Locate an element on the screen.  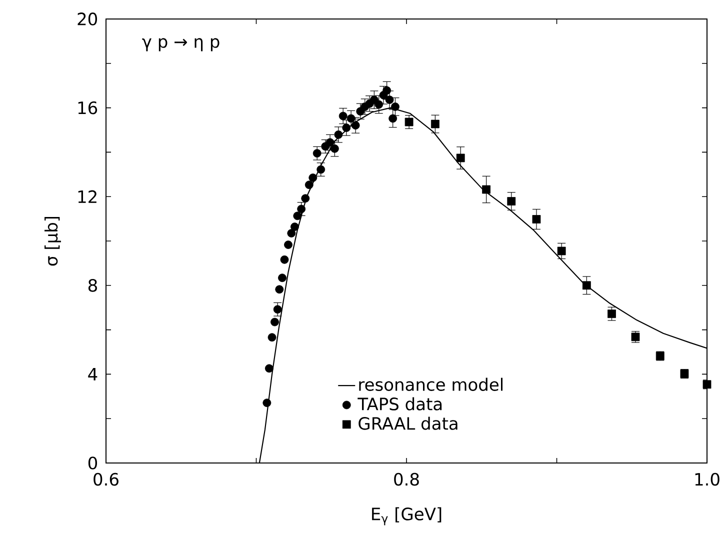
y-tick-label: 20 is located at coordinates (88, 19).